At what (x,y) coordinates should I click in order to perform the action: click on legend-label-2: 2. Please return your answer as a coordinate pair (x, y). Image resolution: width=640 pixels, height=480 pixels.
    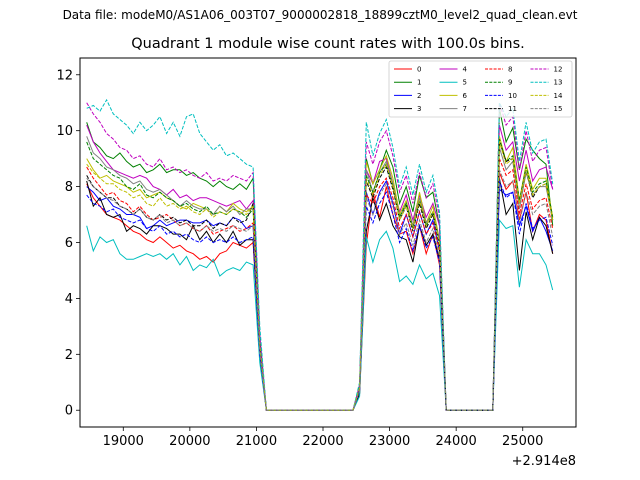
    Looking at the image, I should click on (419, 96).